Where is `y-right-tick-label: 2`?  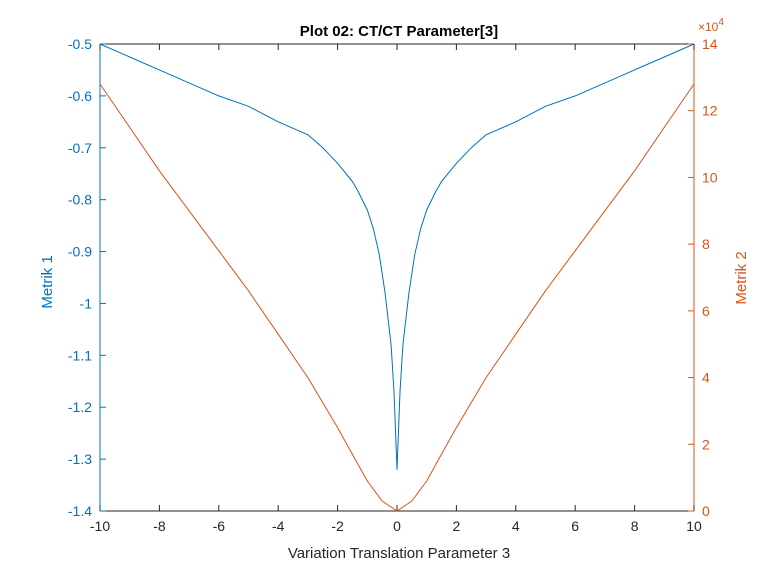
y-right-tick-label: 2 is located at coordinates (706, 444).